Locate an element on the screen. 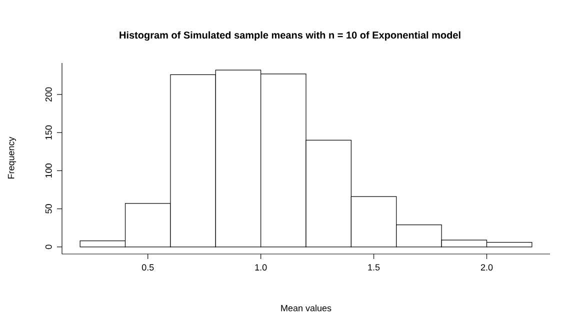 The width and height of the screenshot is (580, 332). y-axis-title: Frequency is located at coordinates (12, 157).